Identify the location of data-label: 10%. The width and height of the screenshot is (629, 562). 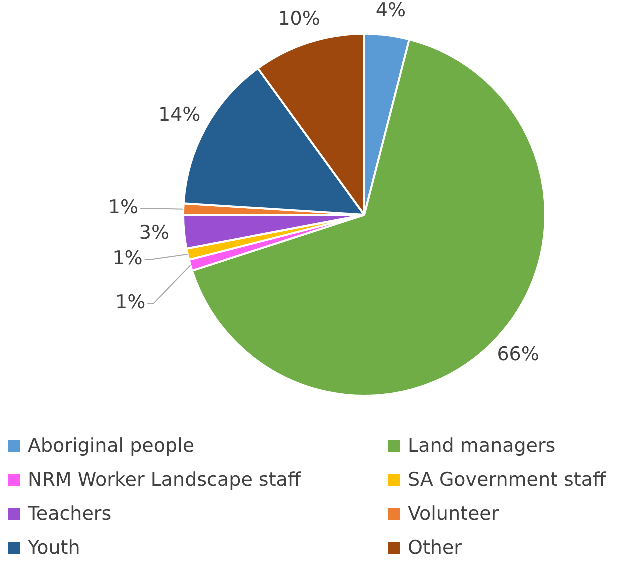
(299, 19).